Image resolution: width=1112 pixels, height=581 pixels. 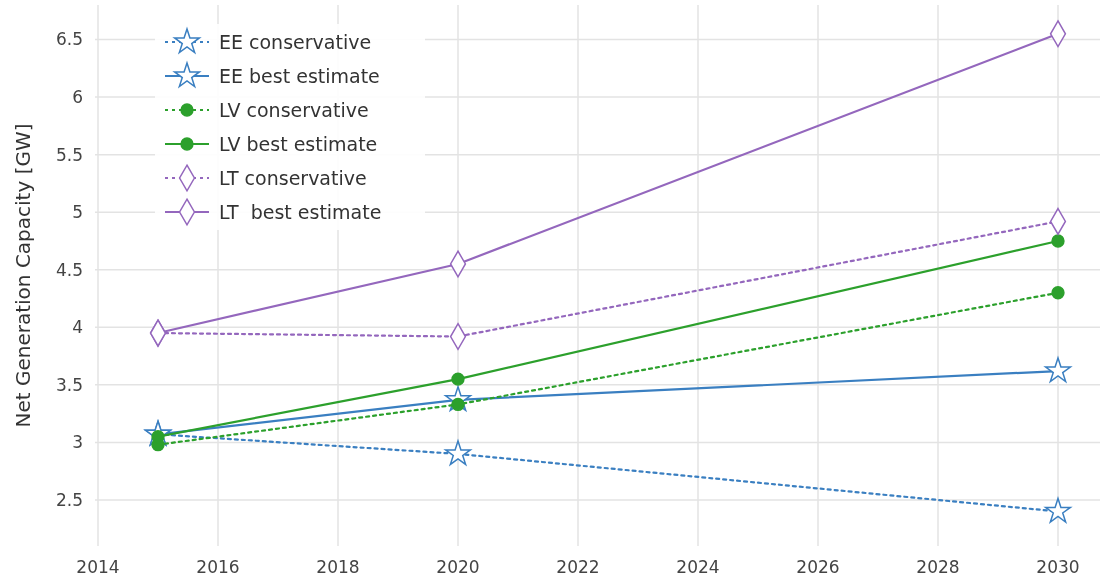 I want to click on y-tick-label: 4, so click(x=77, y=327).